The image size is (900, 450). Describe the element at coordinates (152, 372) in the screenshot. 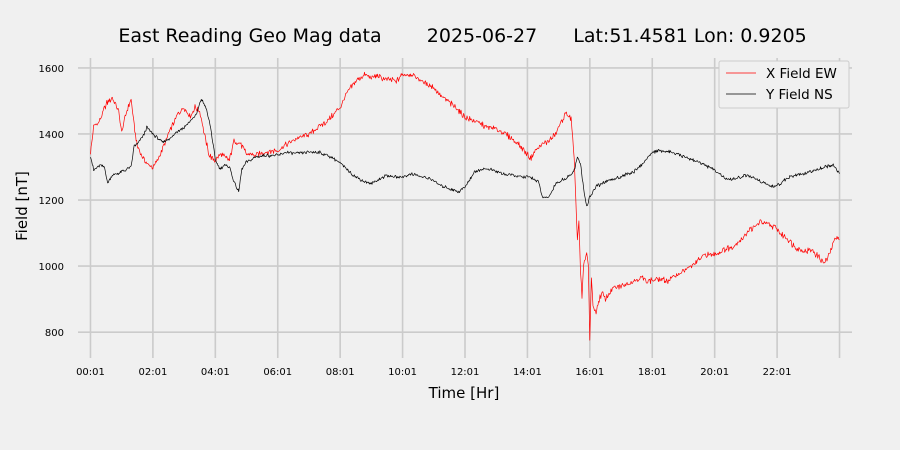

I see `x-tick-label: 02:01` at that location.